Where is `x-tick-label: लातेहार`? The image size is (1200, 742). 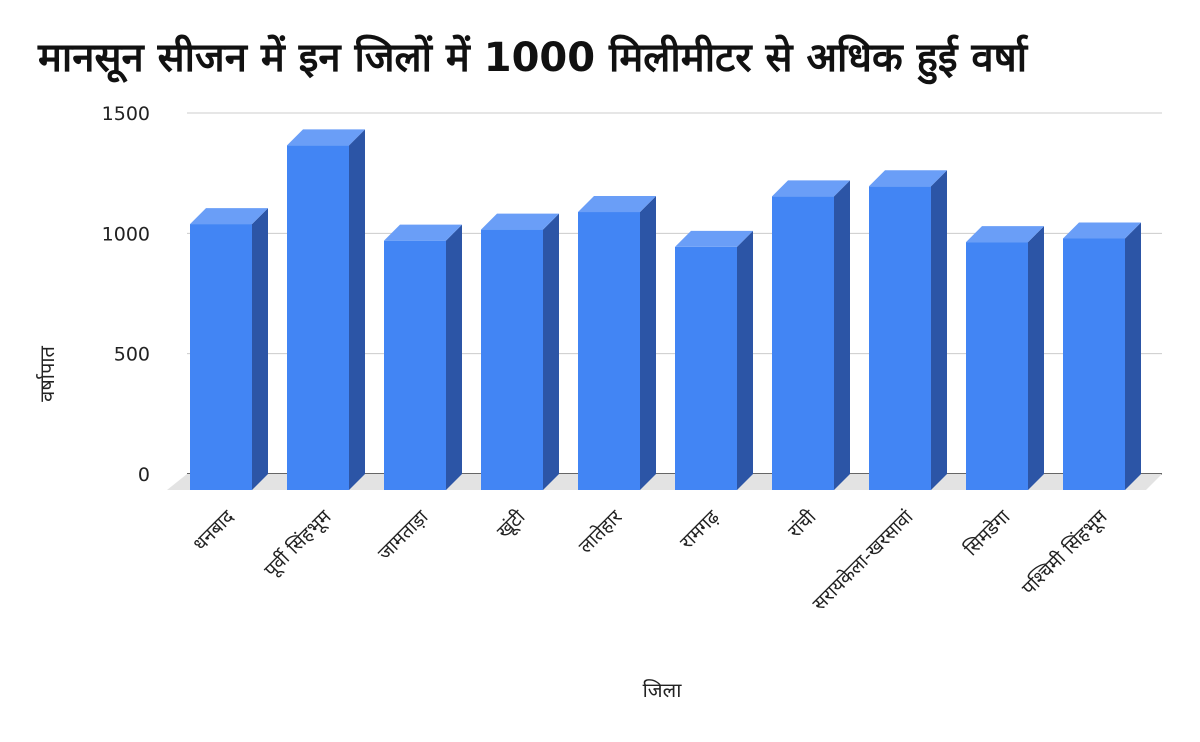
x-tick-label: लातेहार is located at coordinates (600, 530).